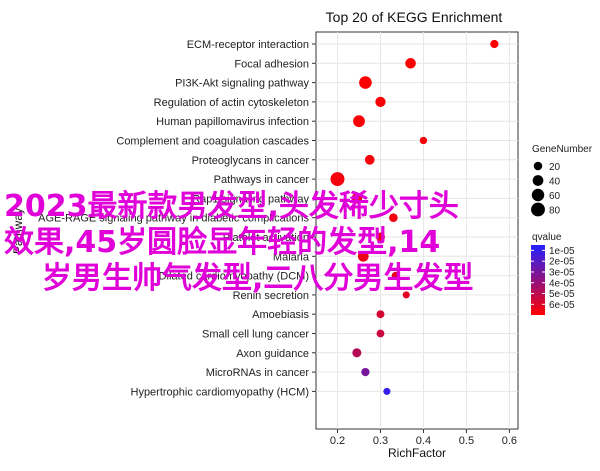 This screenshot has height=471, width=600. What do you see at coordinates (555, 211) in the screenshot?
I see `size-legend-label: 80` at bounding box center [555, 211].